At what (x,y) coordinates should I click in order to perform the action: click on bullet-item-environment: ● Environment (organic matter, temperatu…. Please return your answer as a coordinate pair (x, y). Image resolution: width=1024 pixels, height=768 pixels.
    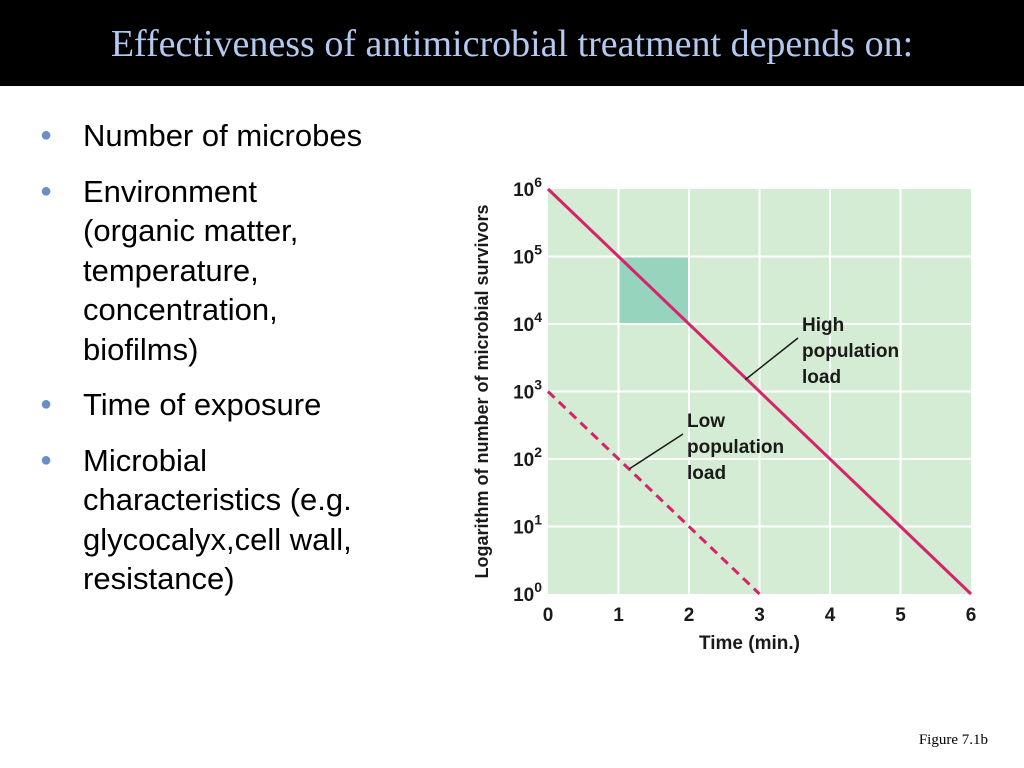
    Looking at the image, I should click on (240, 271).